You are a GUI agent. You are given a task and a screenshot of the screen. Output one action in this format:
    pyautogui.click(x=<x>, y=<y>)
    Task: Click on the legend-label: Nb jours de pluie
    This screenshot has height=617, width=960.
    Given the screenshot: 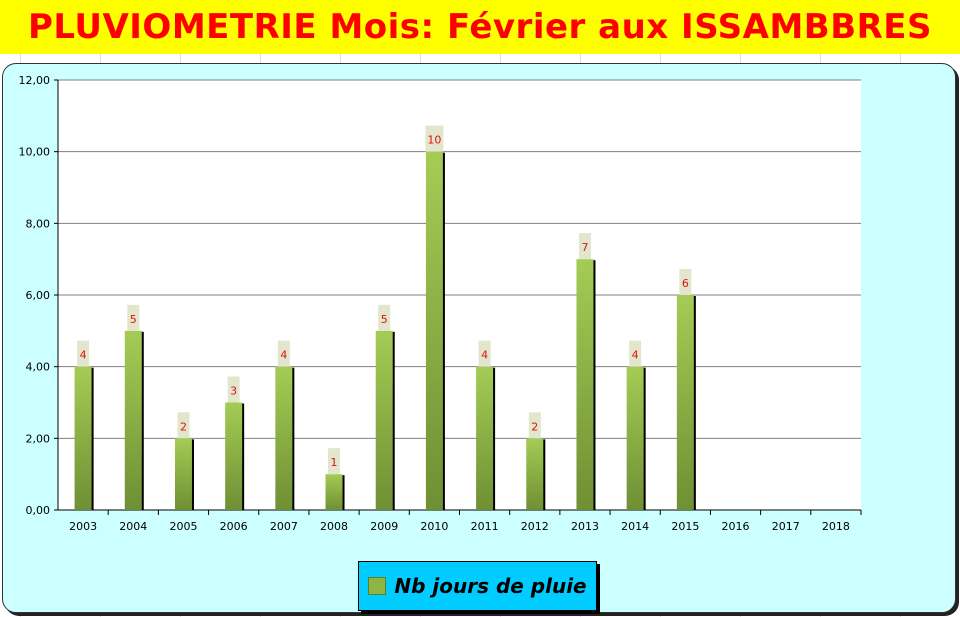 What is the action you would take?
    pyautogui.click(x=490, y=586)
    